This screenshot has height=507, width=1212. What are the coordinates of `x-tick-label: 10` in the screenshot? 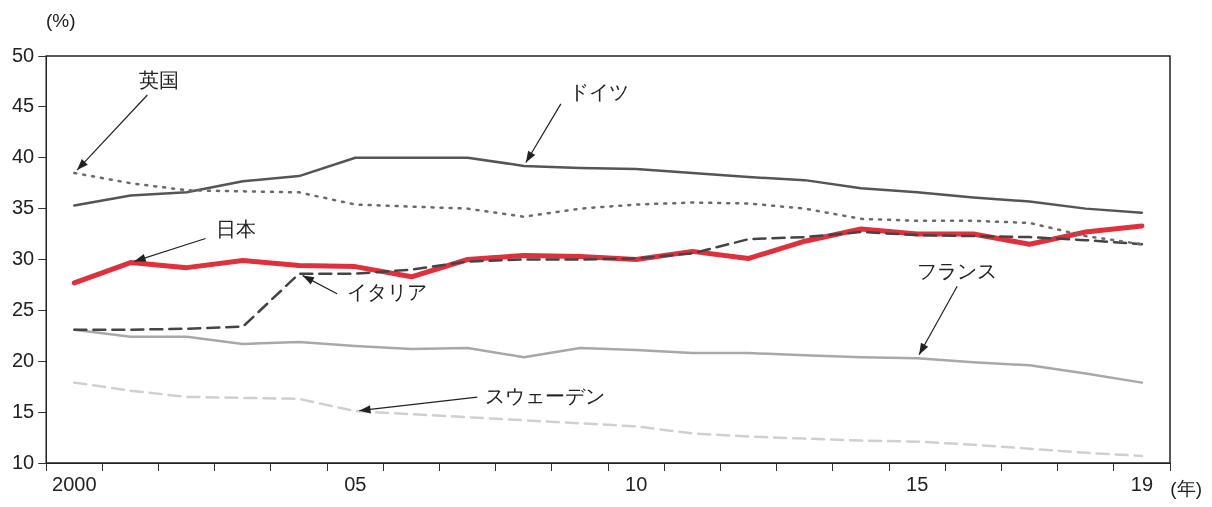 It's located at (636, 483).